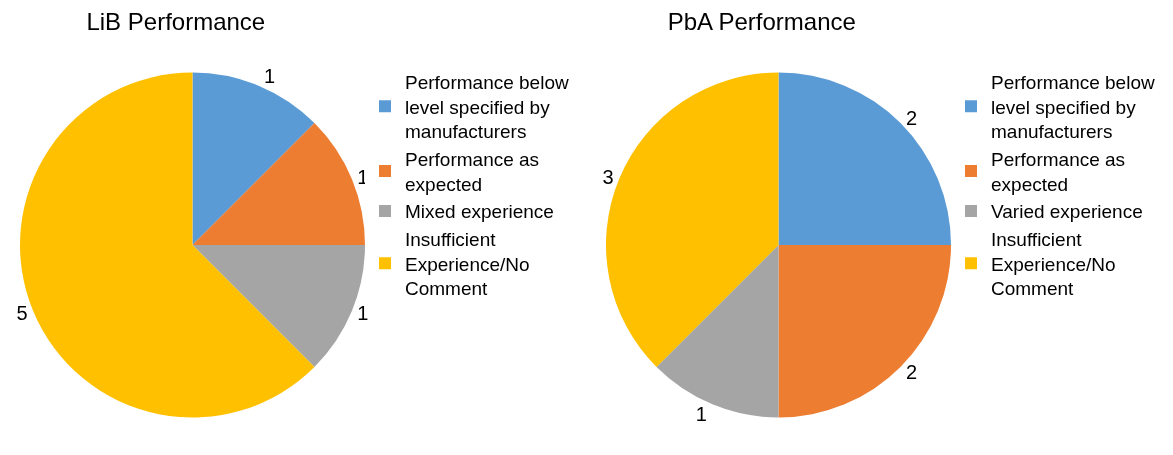 This screenshot has height=455, width=1173. Describe the element at coordinates (176, 22) in the screenshot. I see `chart-title: LiB Performance` at that location.